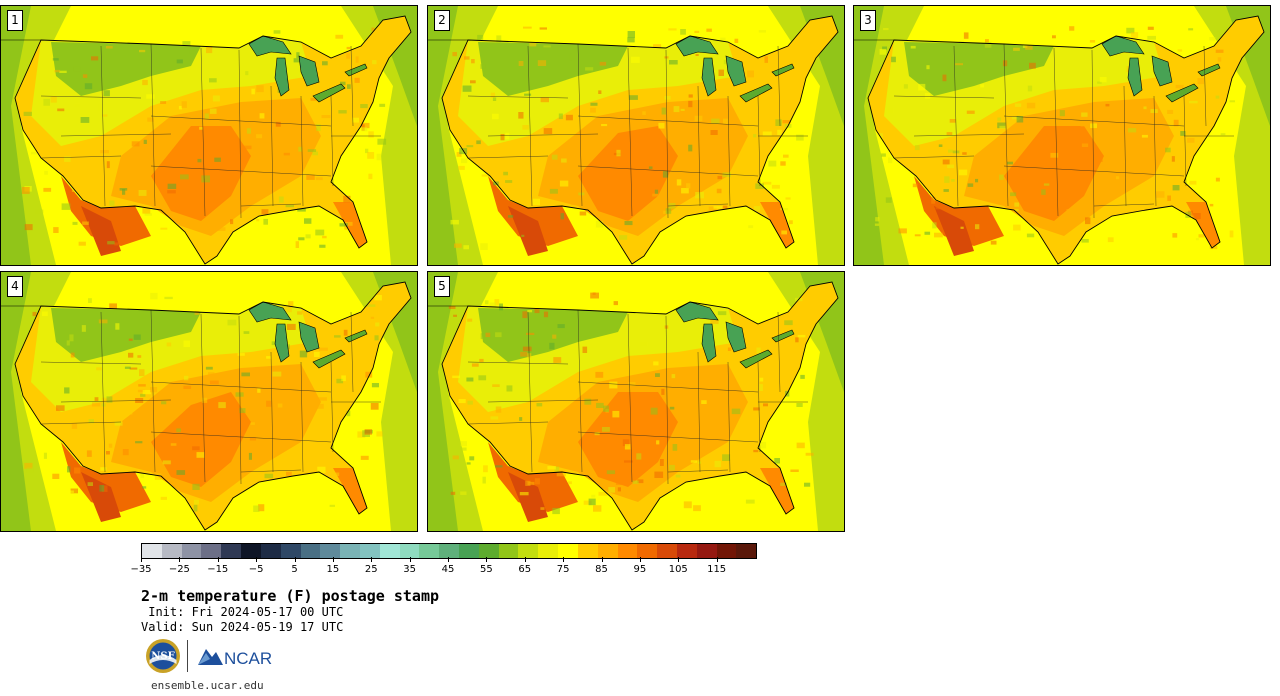 The width and height of the screenshot is (1280, 696). I want to click on north-cool-field, so click(126, 335).